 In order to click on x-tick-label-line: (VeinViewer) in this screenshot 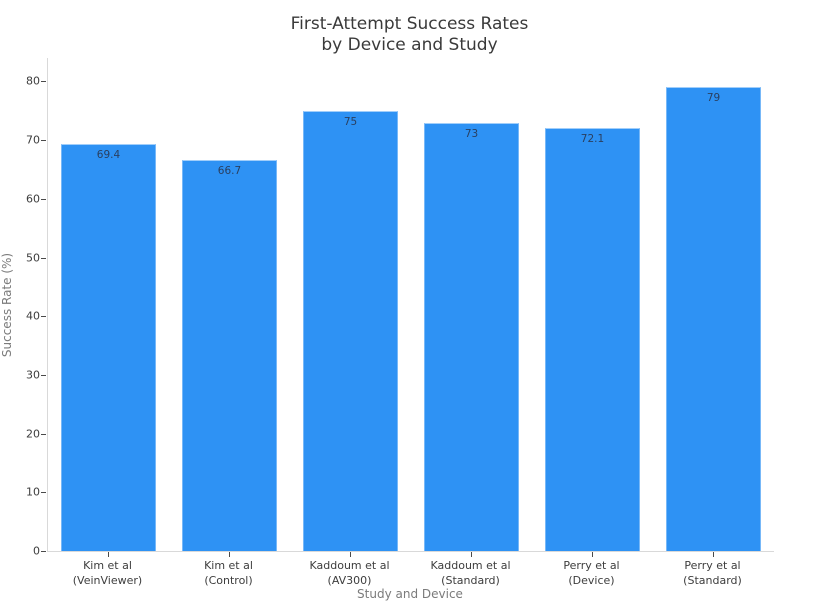, I will do `click(107, 580)`.